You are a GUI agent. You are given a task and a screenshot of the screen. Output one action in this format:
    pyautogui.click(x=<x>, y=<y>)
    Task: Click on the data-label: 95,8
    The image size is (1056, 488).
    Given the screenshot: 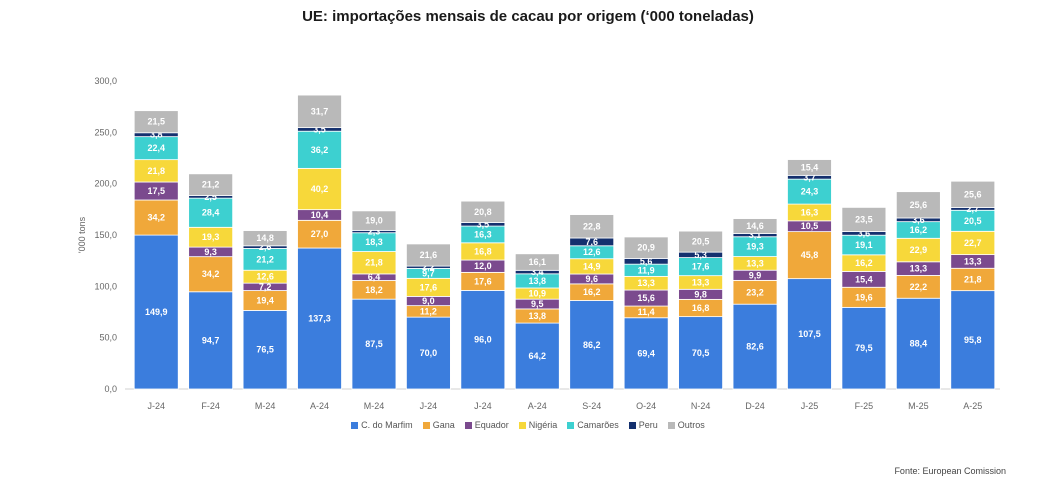 What is the action you would take?
    pyautogui.click(x=973, y=340)
    